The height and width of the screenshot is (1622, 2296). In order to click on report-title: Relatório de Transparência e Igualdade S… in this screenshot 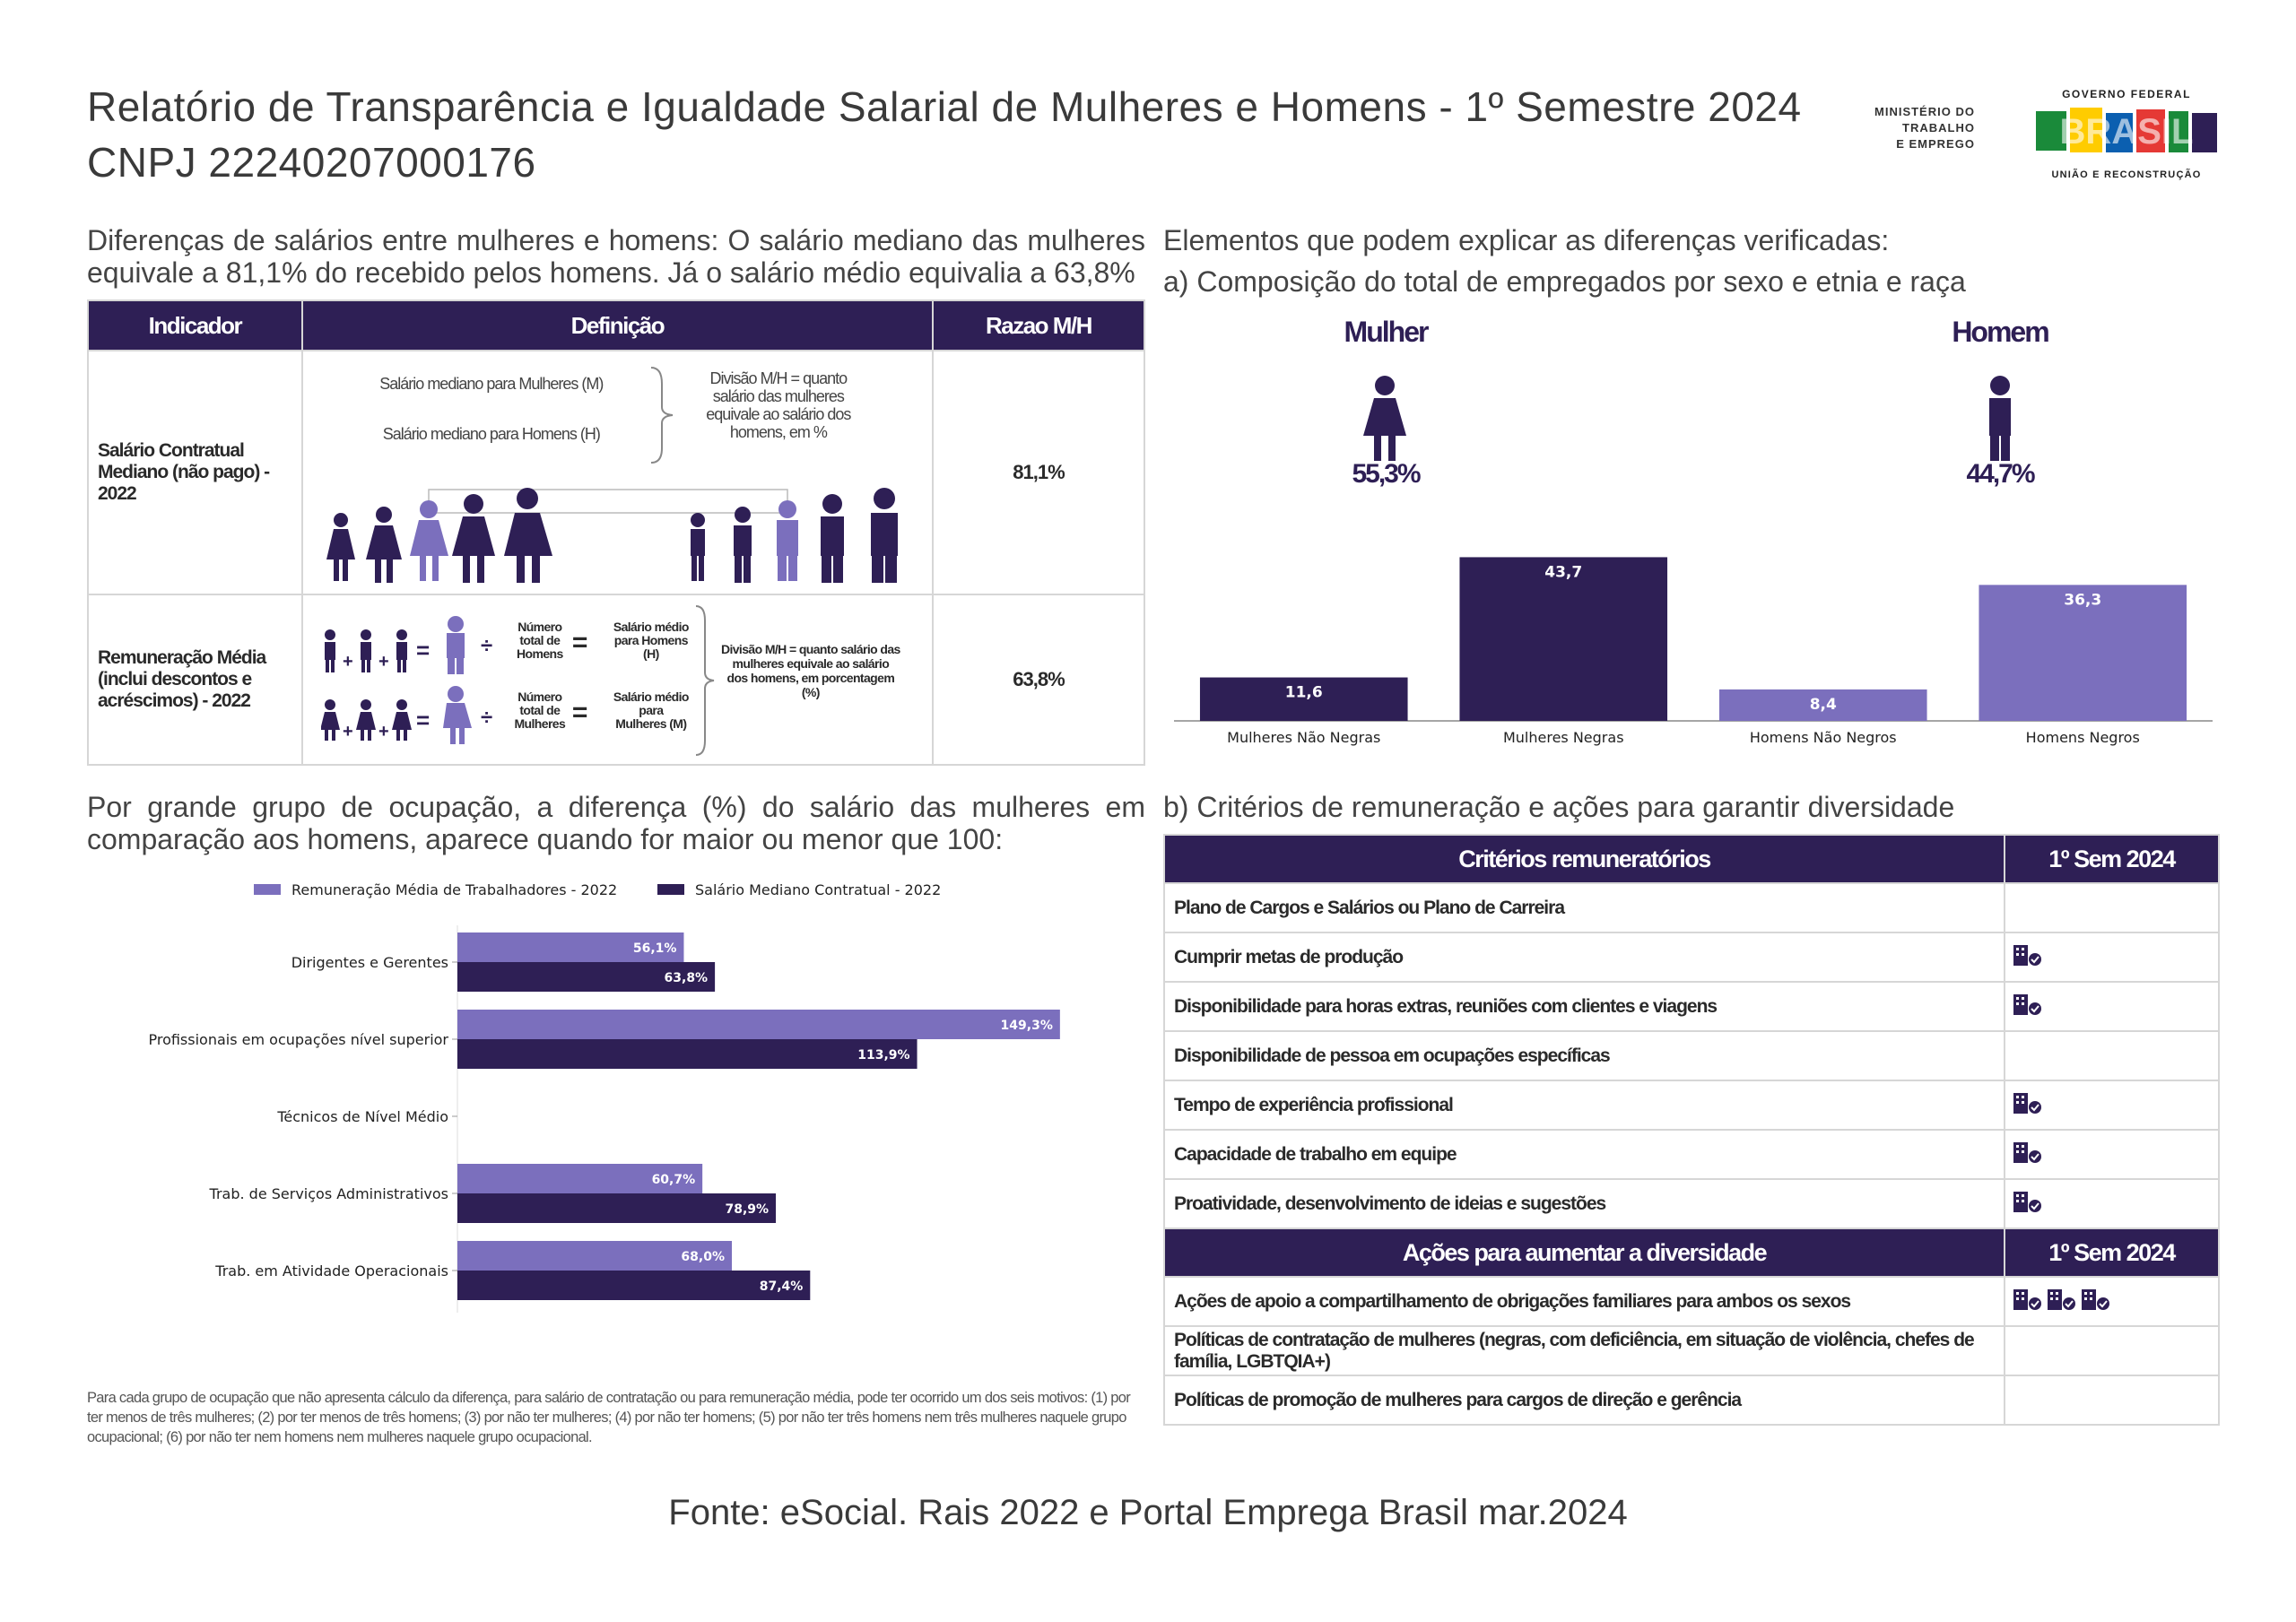, I will do `click(944, 106)`.